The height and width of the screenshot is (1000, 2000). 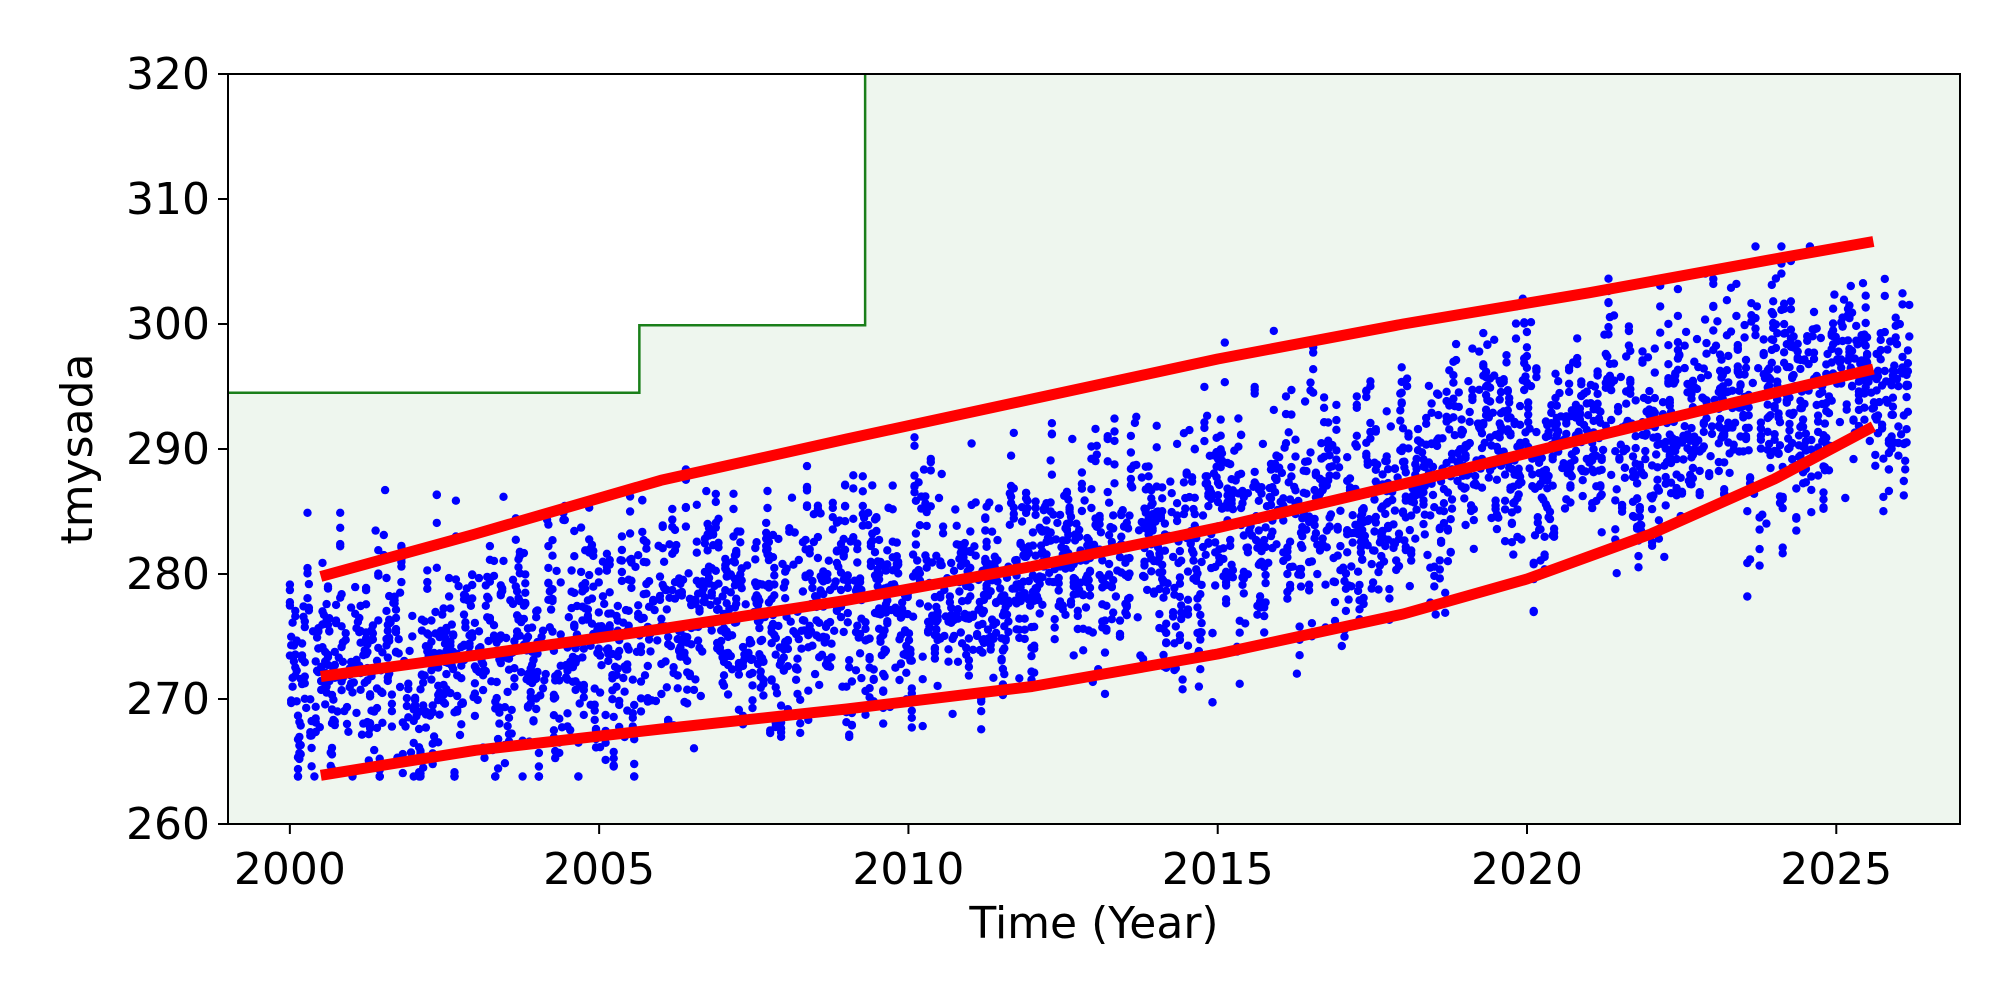 I want to click on x-tick-label: 2020, so click(x=1527, y=869).